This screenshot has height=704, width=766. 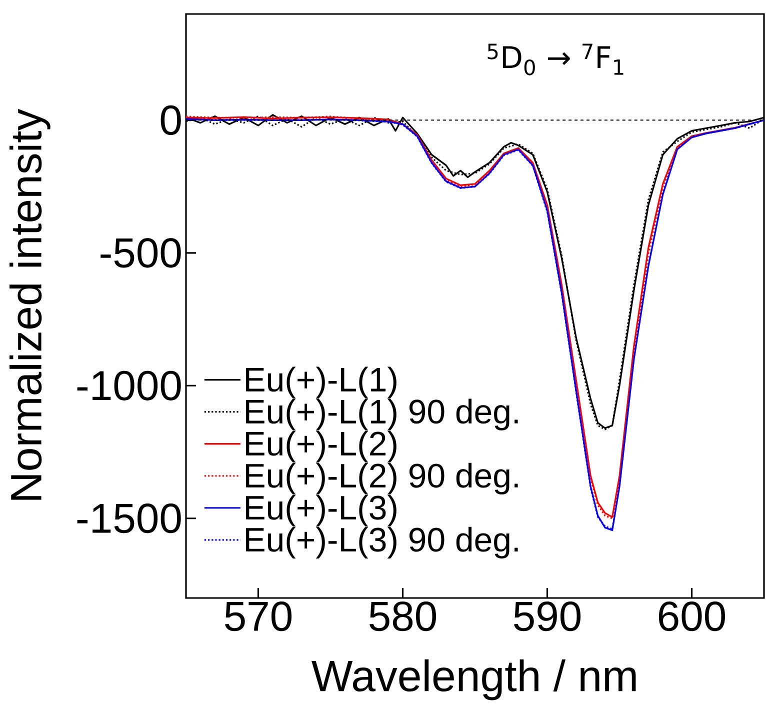 I want to click on y-axis-title: Normalized intensity, so click(x=30, y=304).